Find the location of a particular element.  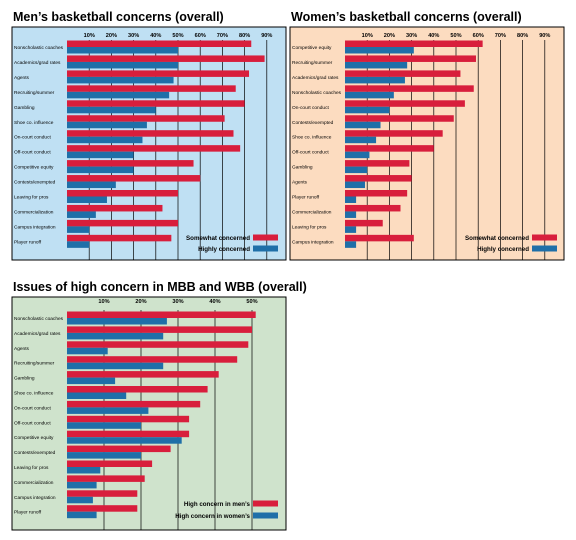

women-category-label: Recruiting/summer is located at coordinates (312, 63).